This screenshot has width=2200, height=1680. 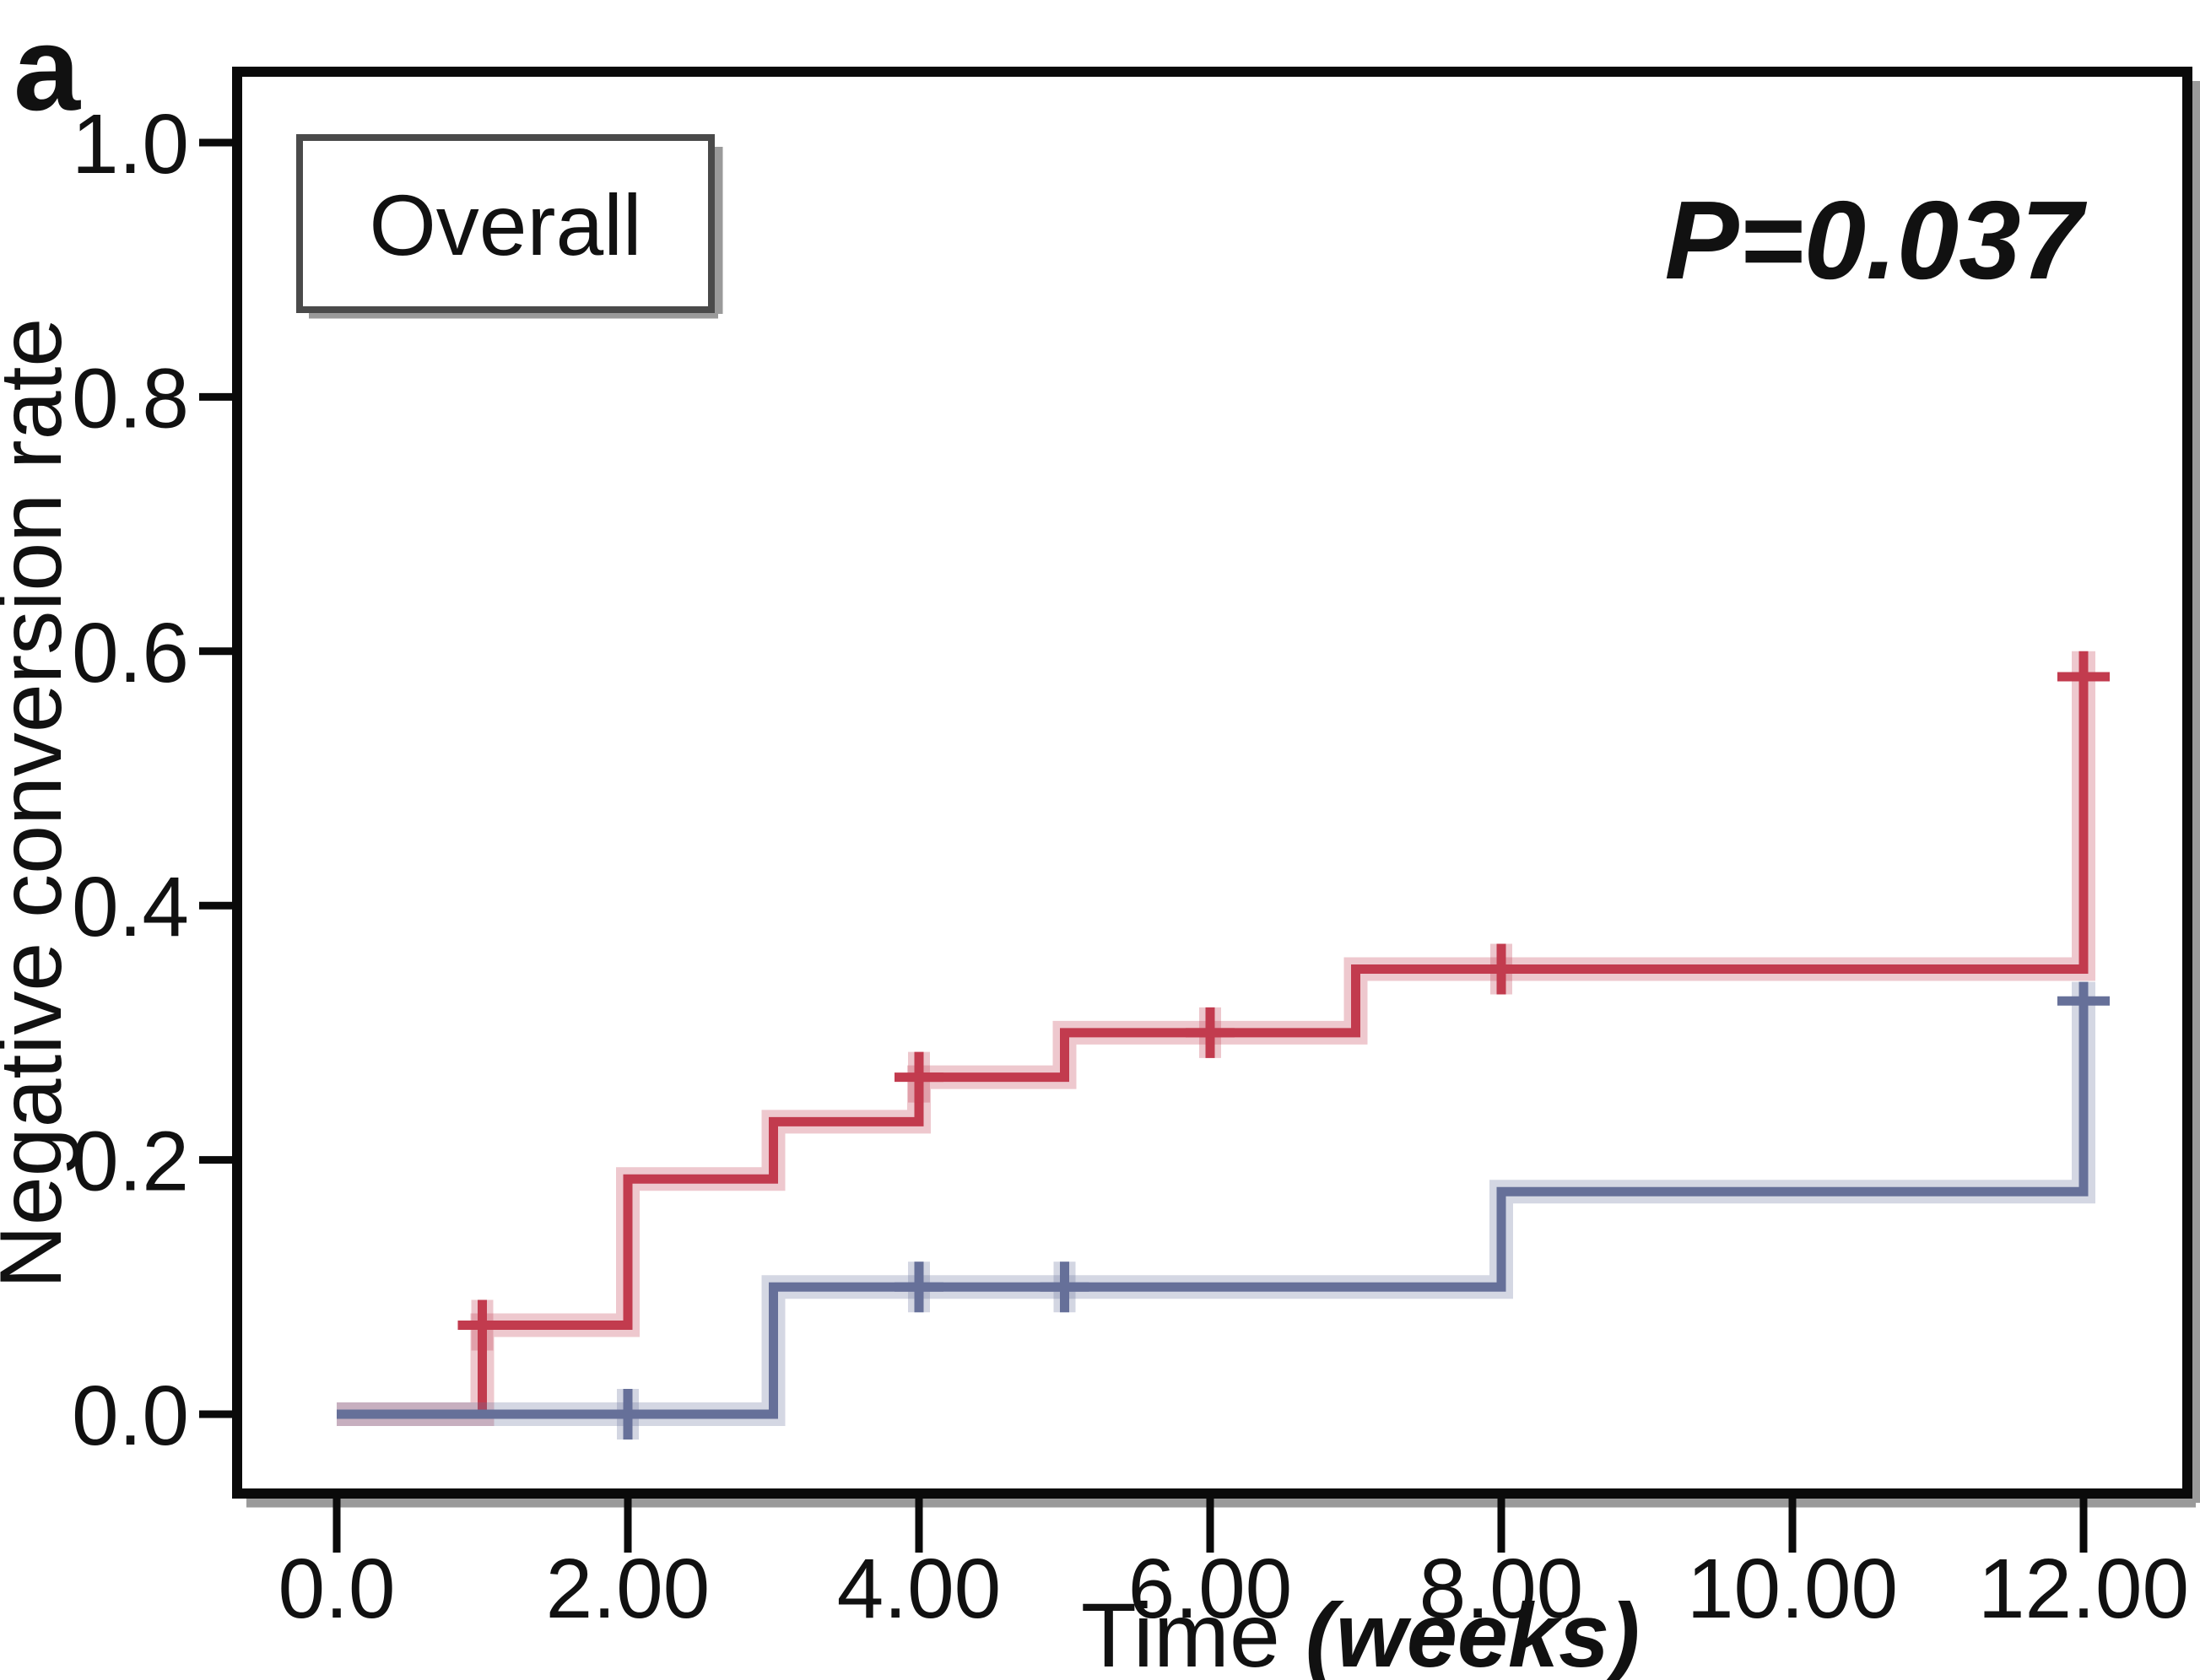 I want to click on legend-box: Overall, so click(x=510, y=226).